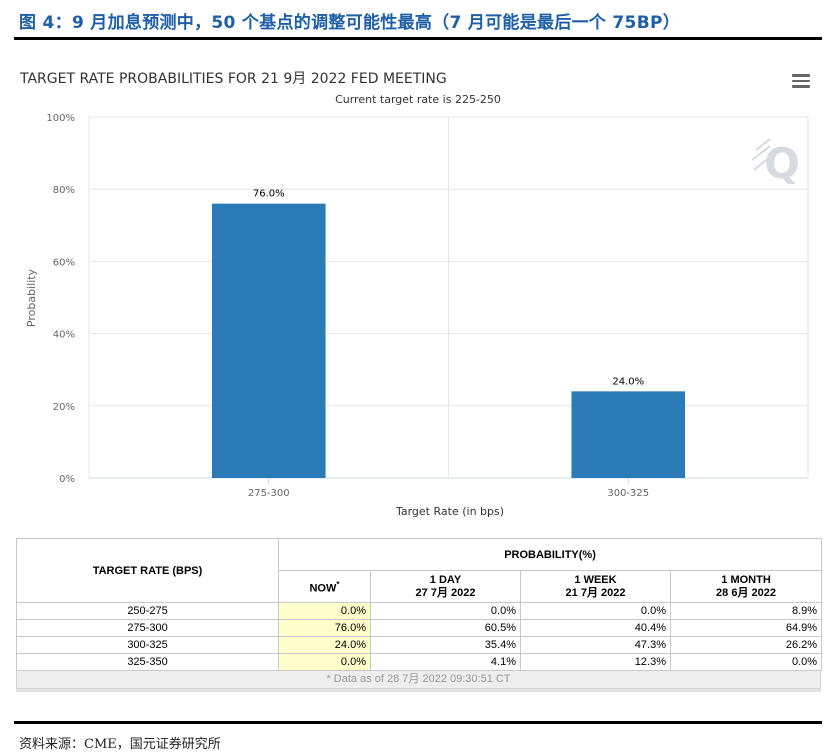 The width and height of the screenshot is (835, 756). What do you see at coordinates (550, 554) in the screenshot?
I see `header-probability: PROBABILITY(%)` at bounding box center [550, 554].